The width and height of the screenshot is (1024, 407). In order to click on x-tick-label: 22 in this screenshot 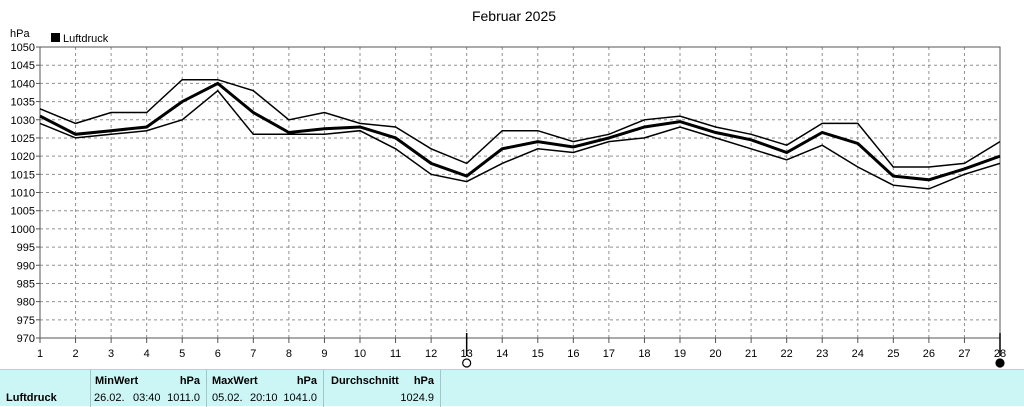, I will do `click(787, 354)`.